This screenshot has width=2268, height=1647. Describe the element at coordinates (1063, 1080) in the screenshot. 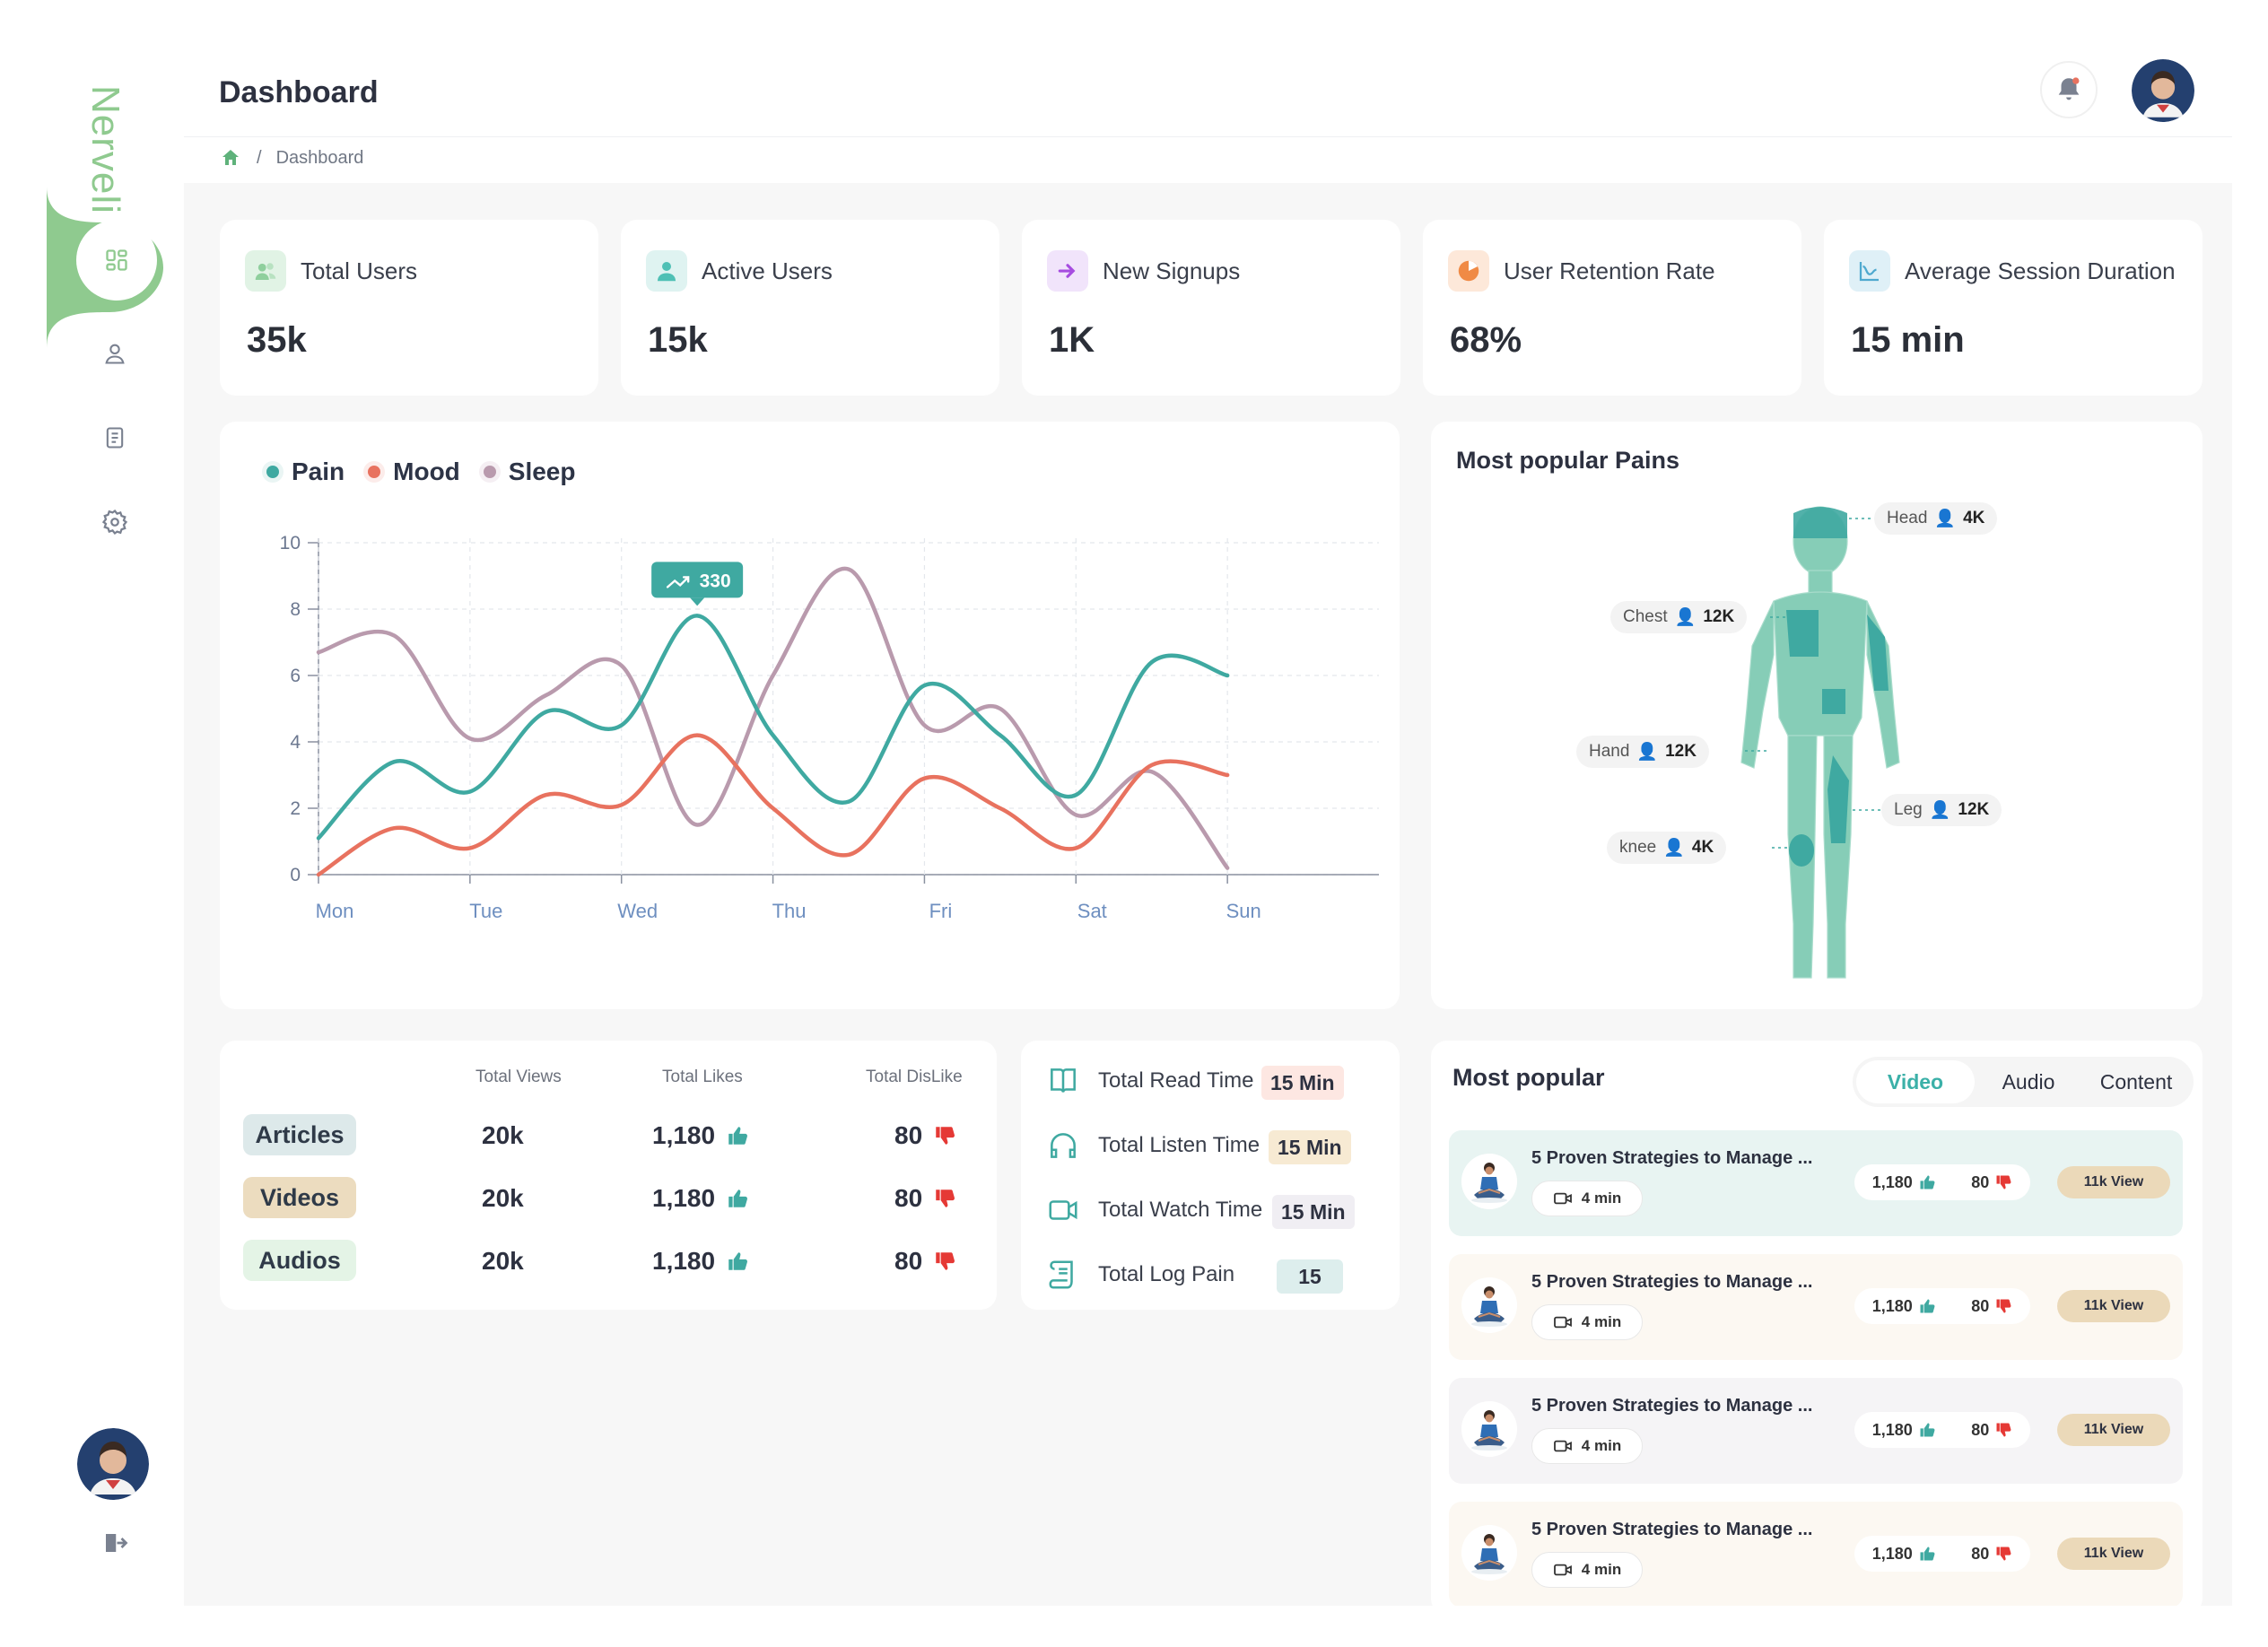

I see `book-icon` at that location.